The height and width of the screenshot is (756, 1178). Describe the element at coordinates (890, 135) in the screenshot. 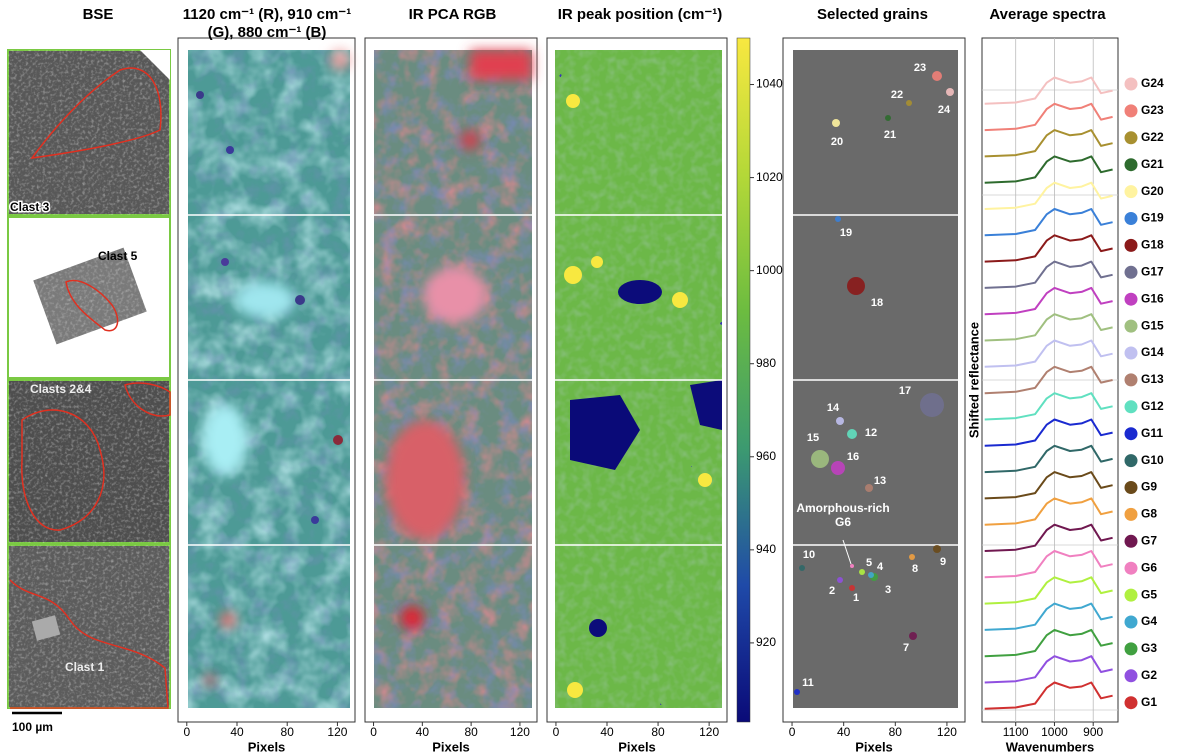

I see `grain-label: 21` at that location.